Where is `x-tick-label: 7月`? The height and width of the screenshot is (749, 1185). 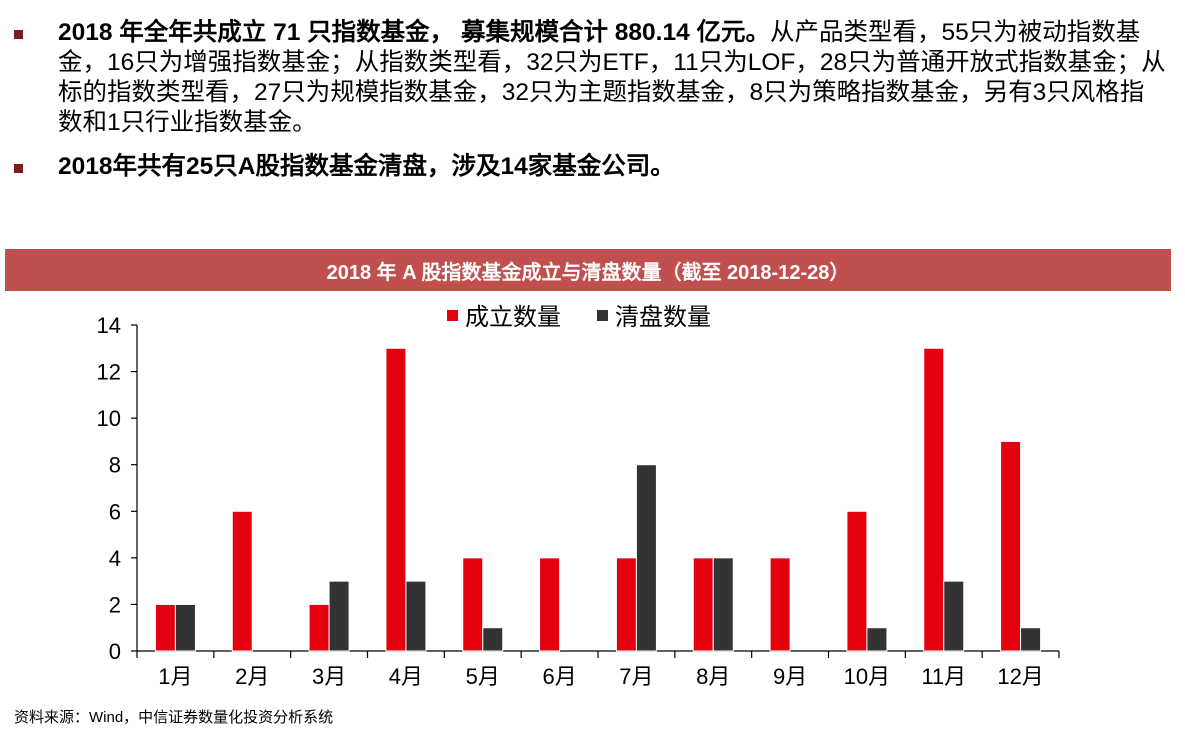
x-tick-label: 7月 is located at coordinates (636, 676).